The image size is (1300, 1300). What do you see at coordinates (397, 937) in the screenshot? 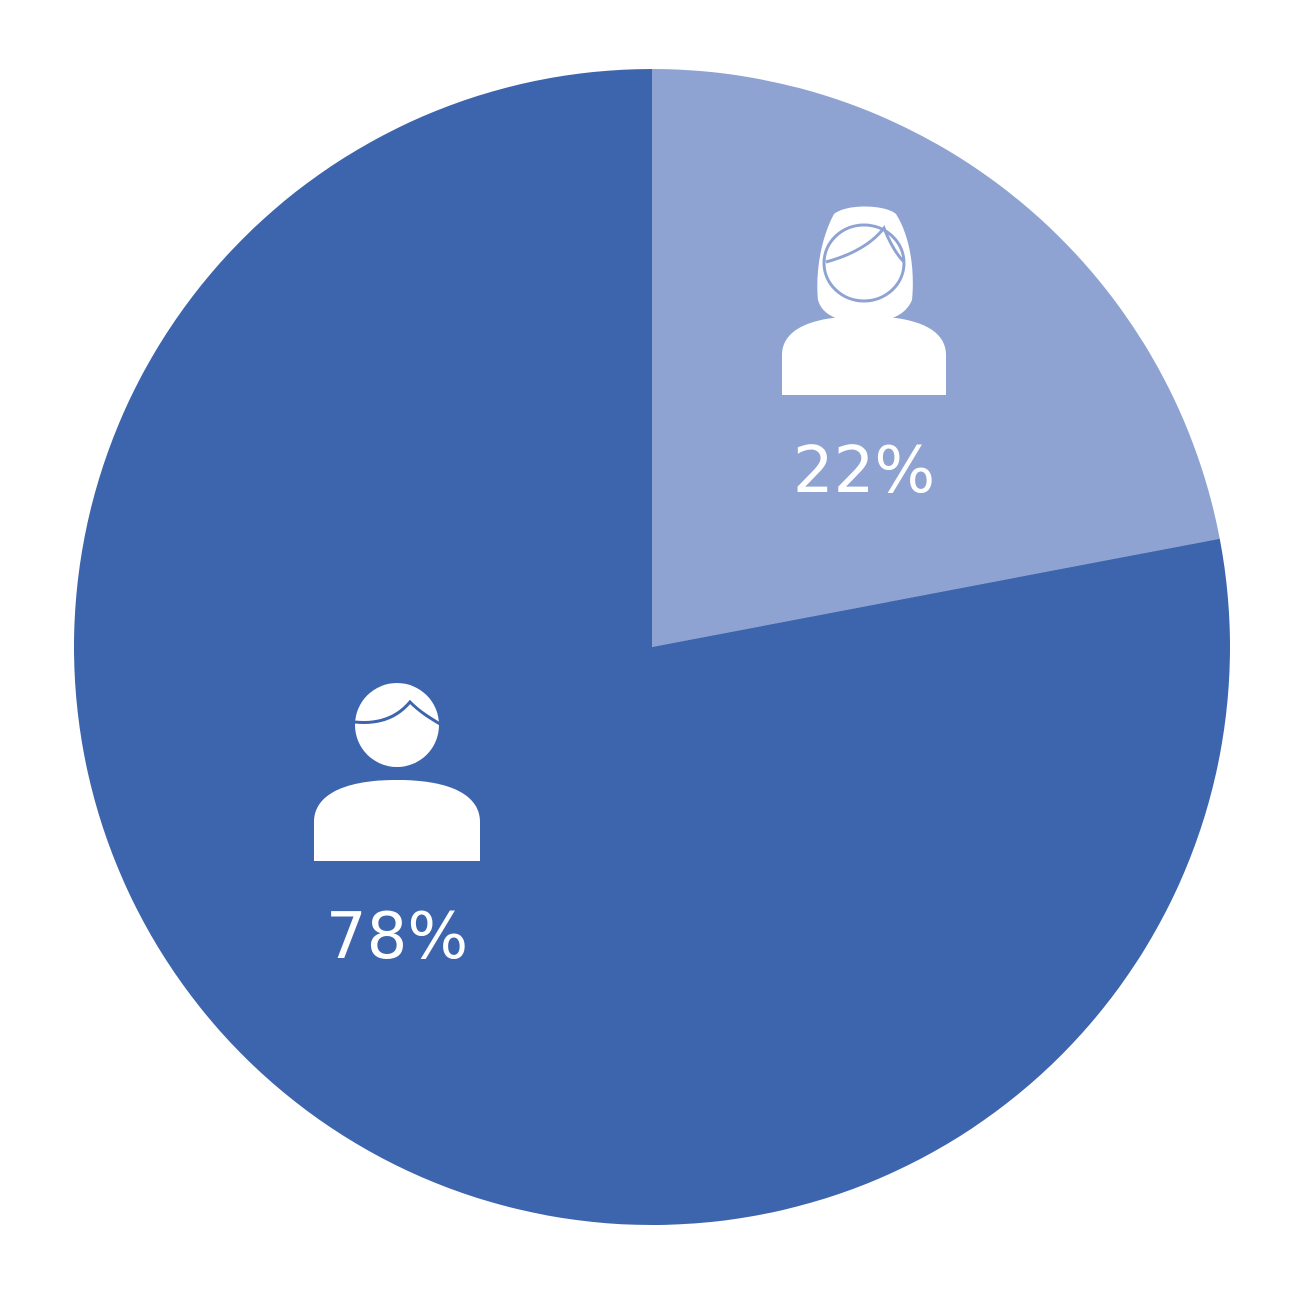
I see `slice-label-male: 78%` at bounding box center [397, 937].